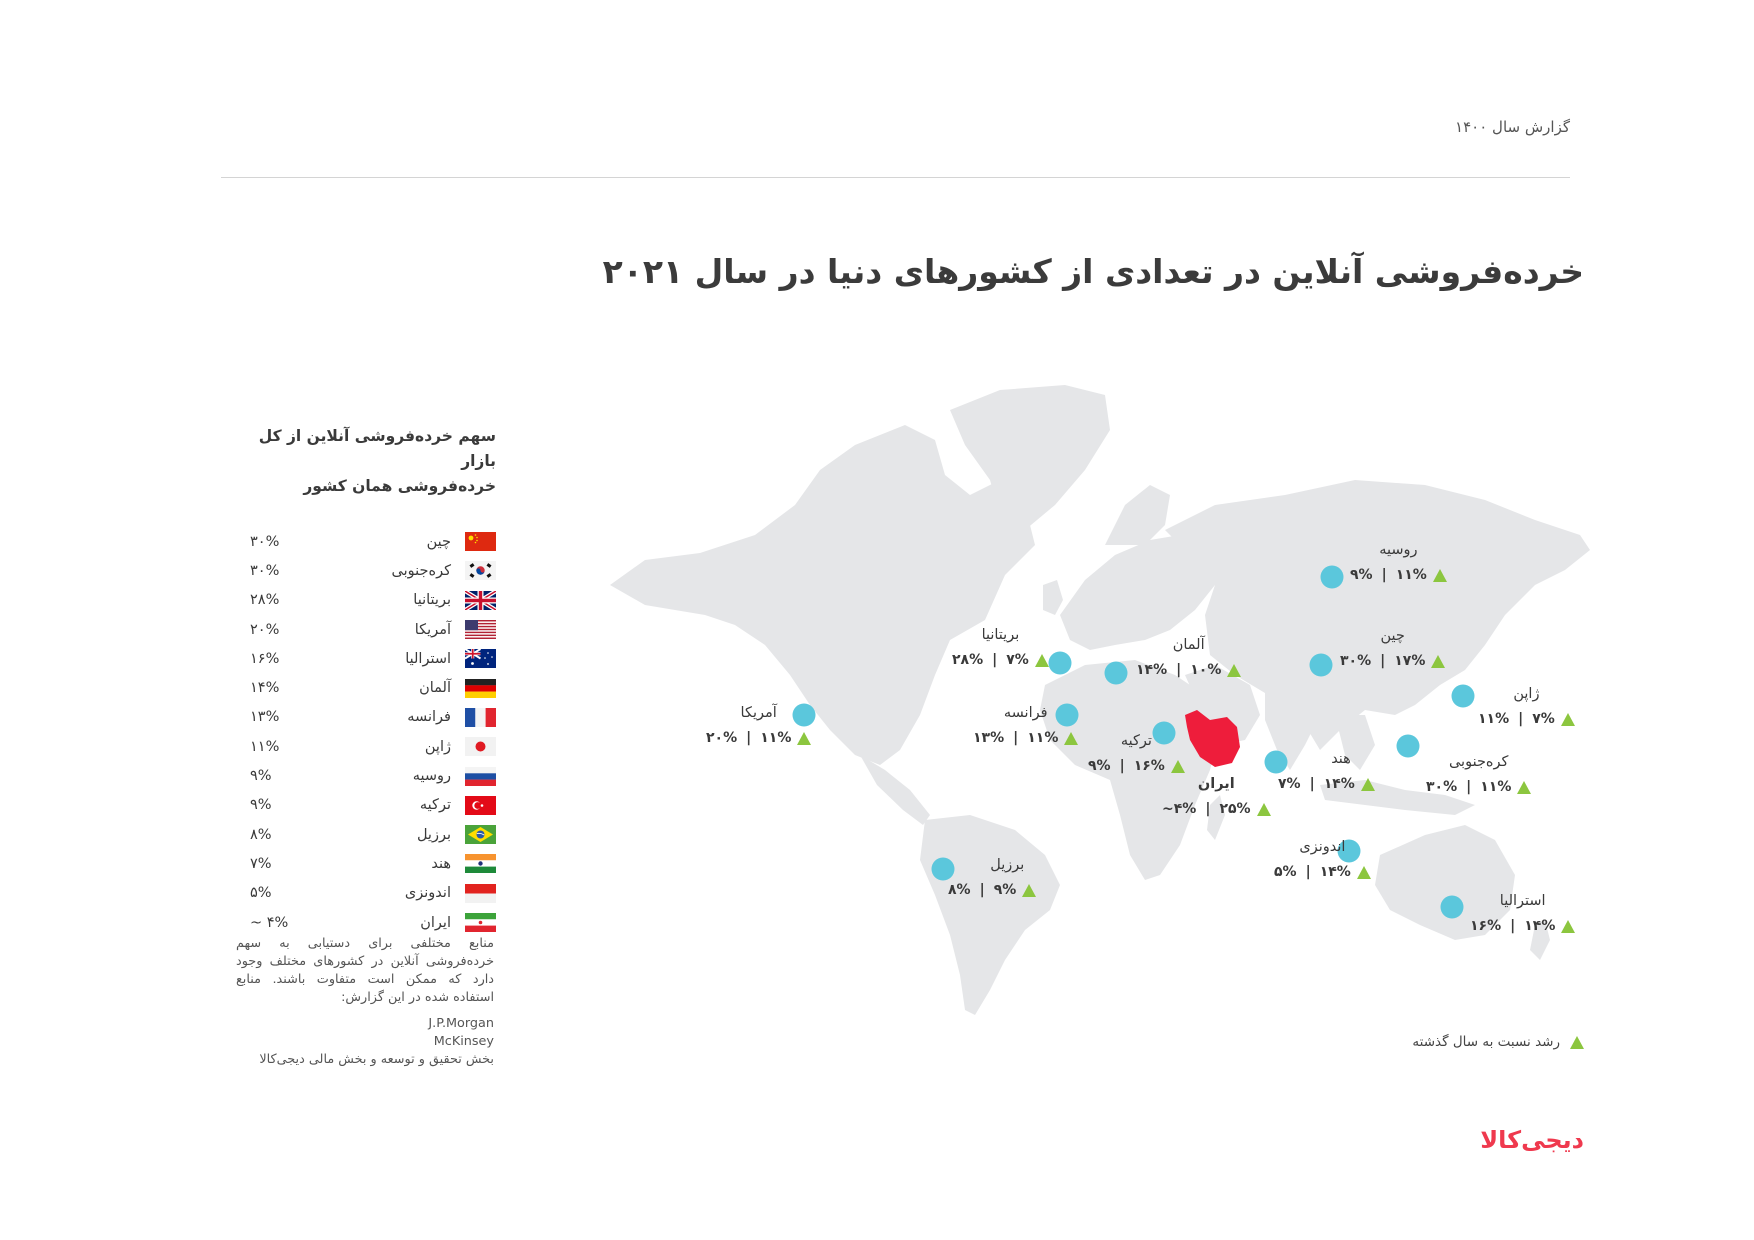 The image size is (1754, 1240). Describe the element at coordinates (376, 1059) in the screenshot. I see `source-item: بخش تحقیق و توسعه و بخش مالی دیجی‌کالا` at that location.